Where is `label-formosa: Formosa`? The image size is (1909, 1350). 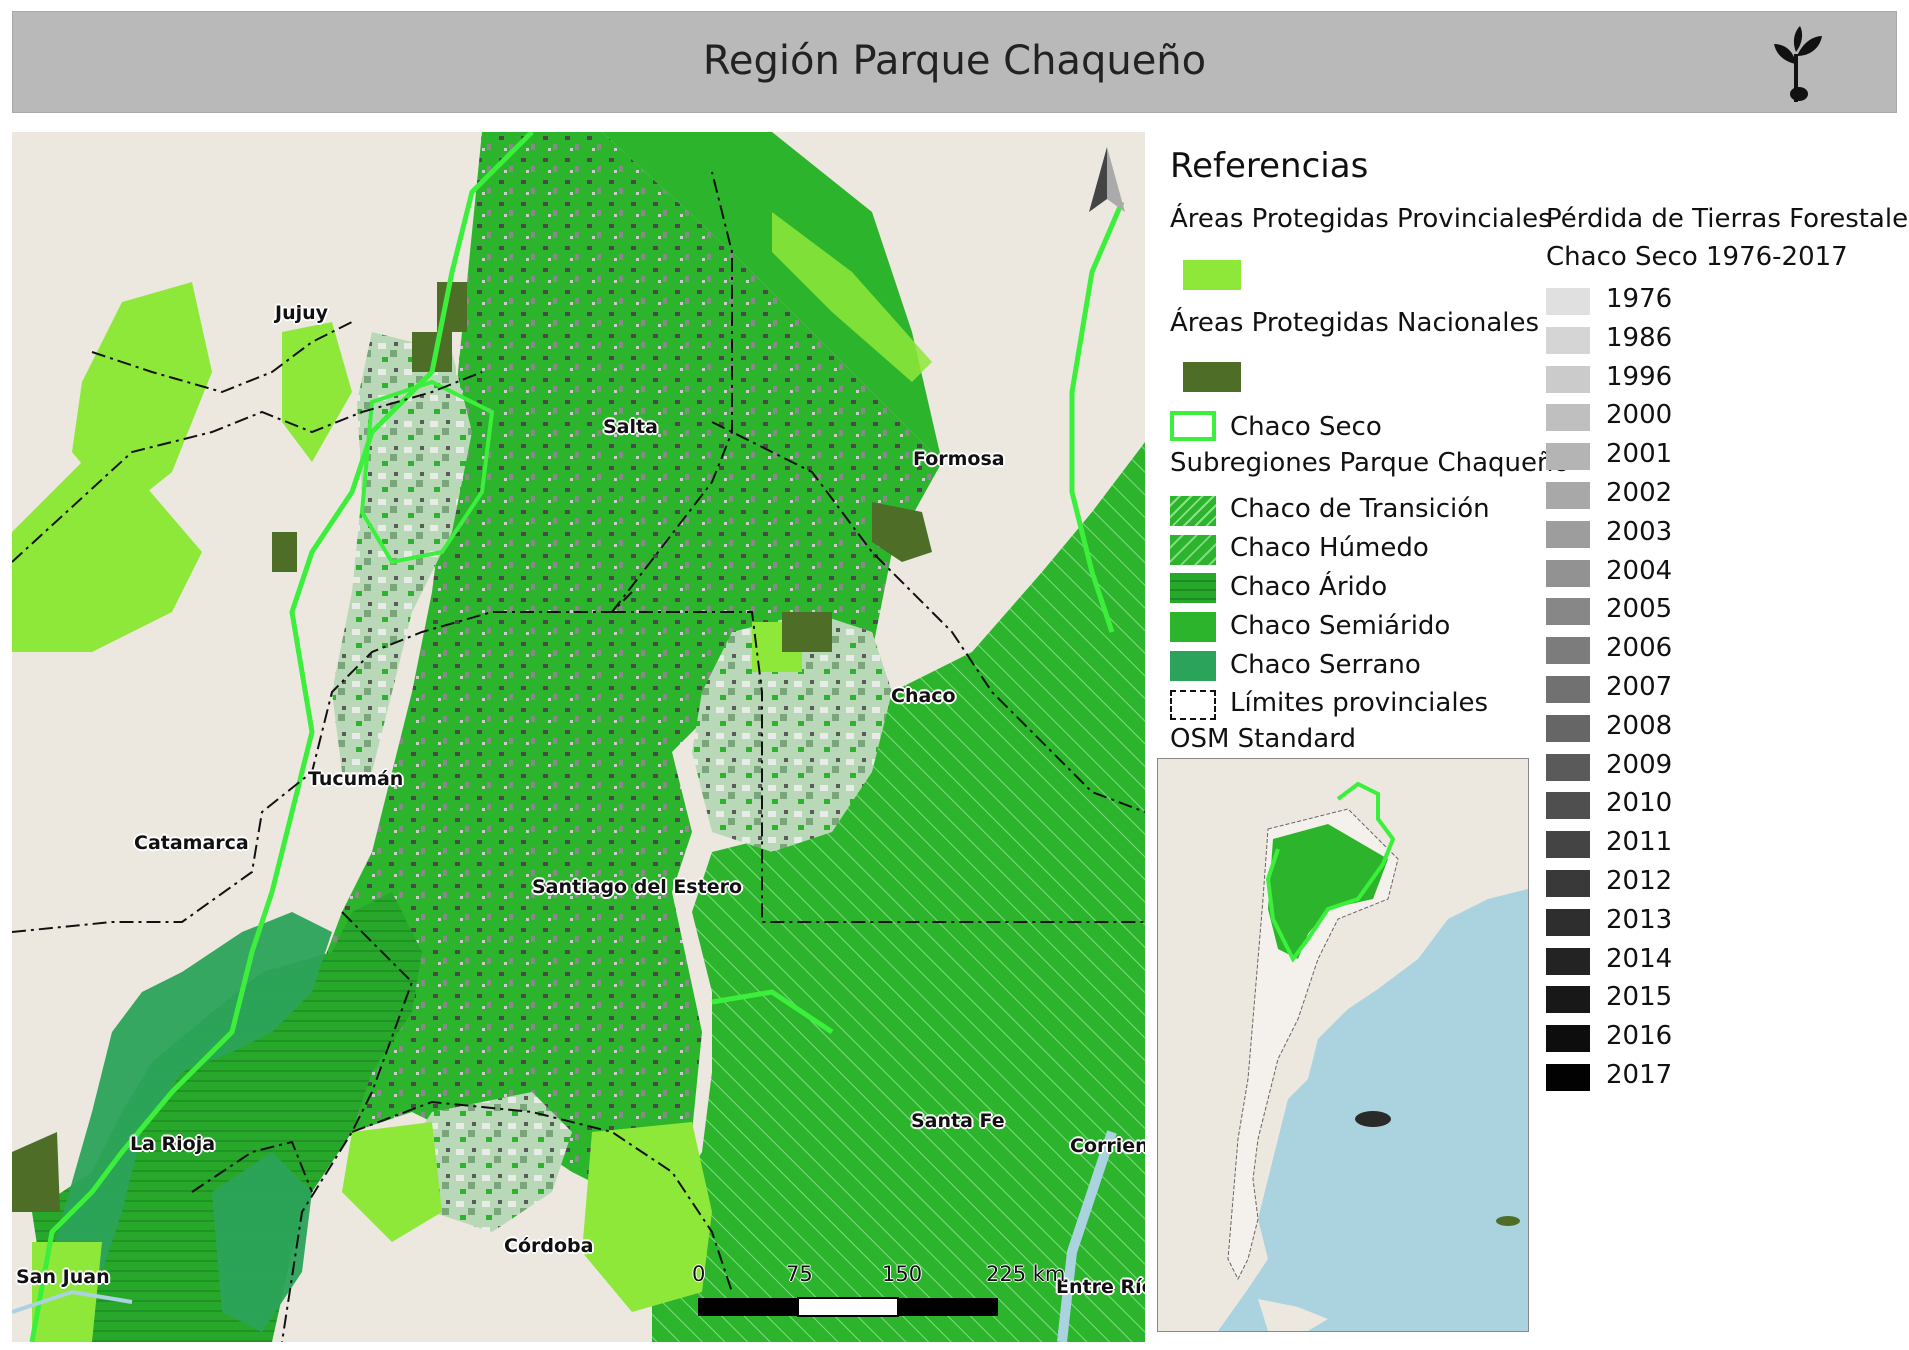 label-formosa: Formosa is located at coordinates (959, 459).